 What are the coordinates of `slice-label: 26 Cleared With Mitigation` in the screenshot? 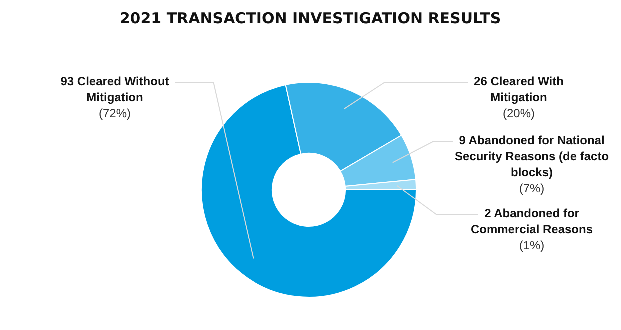 It's located at (519, 89).